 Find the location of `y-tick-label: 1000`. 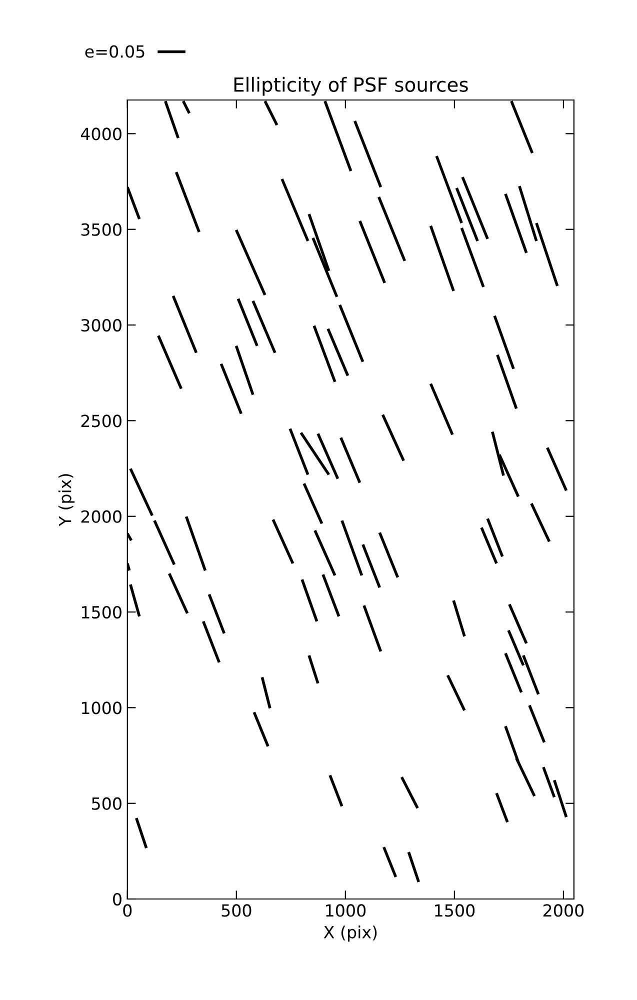

y-tick-label: 1000 is located at coordinates (102, 708).